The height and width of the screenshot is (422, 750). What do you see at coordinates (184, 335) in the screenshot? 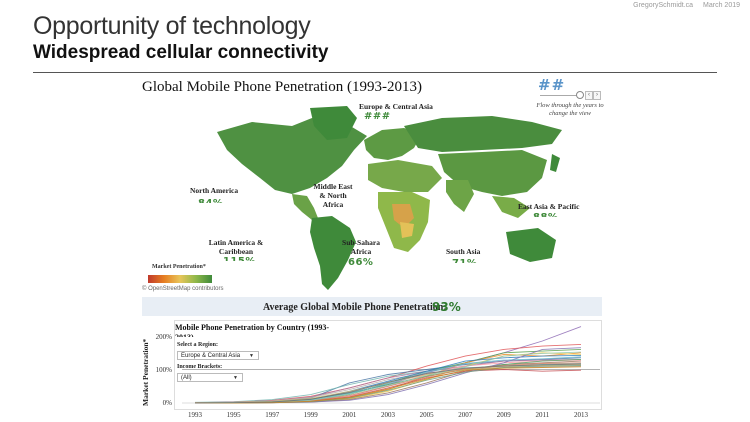
I see `country-chart-title-overflow: 2013)` at bounding box center [184, 335].